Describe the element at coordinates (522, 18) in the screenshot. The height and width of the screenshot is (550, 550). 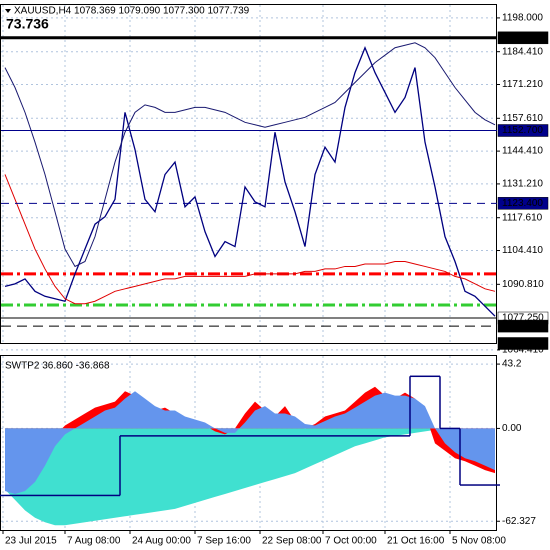
I see `y-tick-label: 1198.000` at that location.